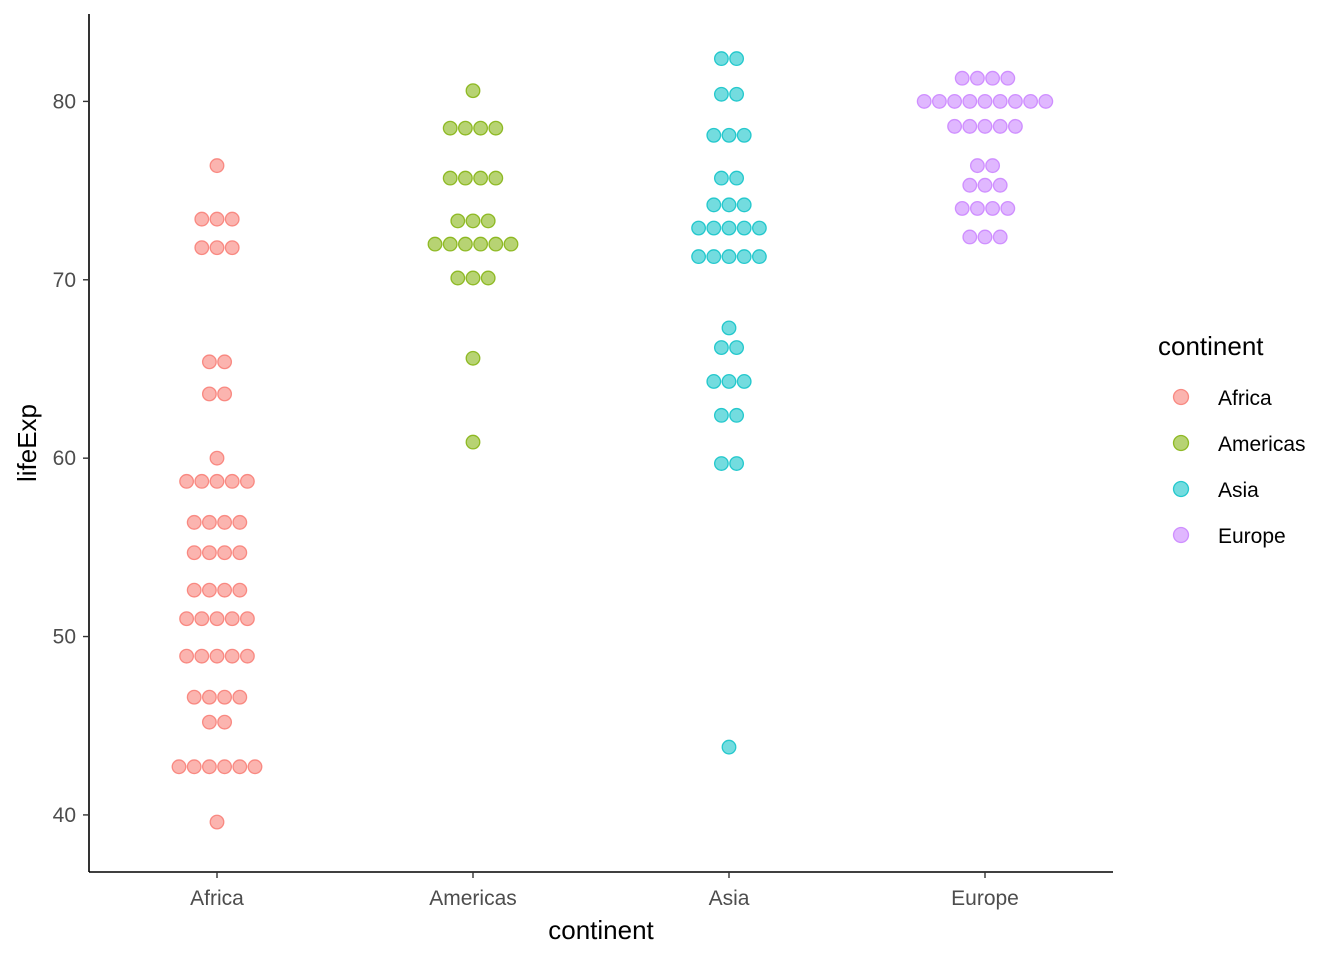 The width and height of the screenshot is (1344, 960). Describe the element at coordinates (1215, 490) in the screenshot. I see `legend-item: Asia` at that location.